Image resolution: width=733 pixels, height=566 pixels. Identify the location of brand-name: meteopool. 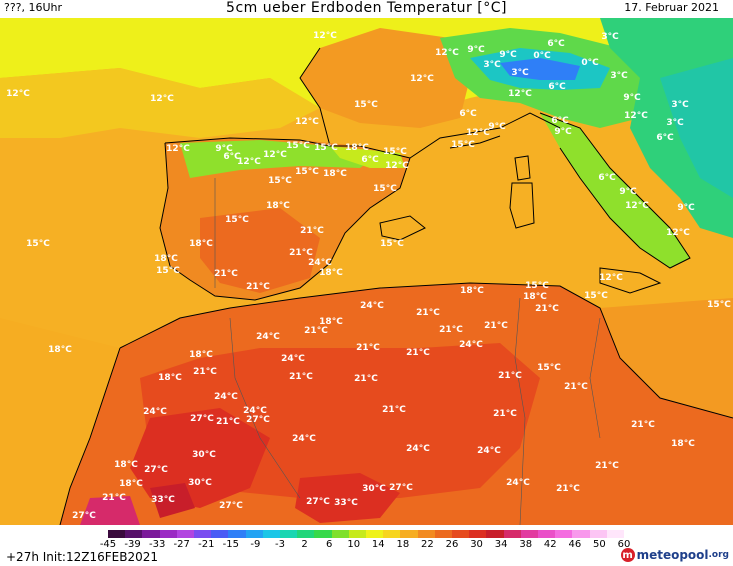
(672, 555).